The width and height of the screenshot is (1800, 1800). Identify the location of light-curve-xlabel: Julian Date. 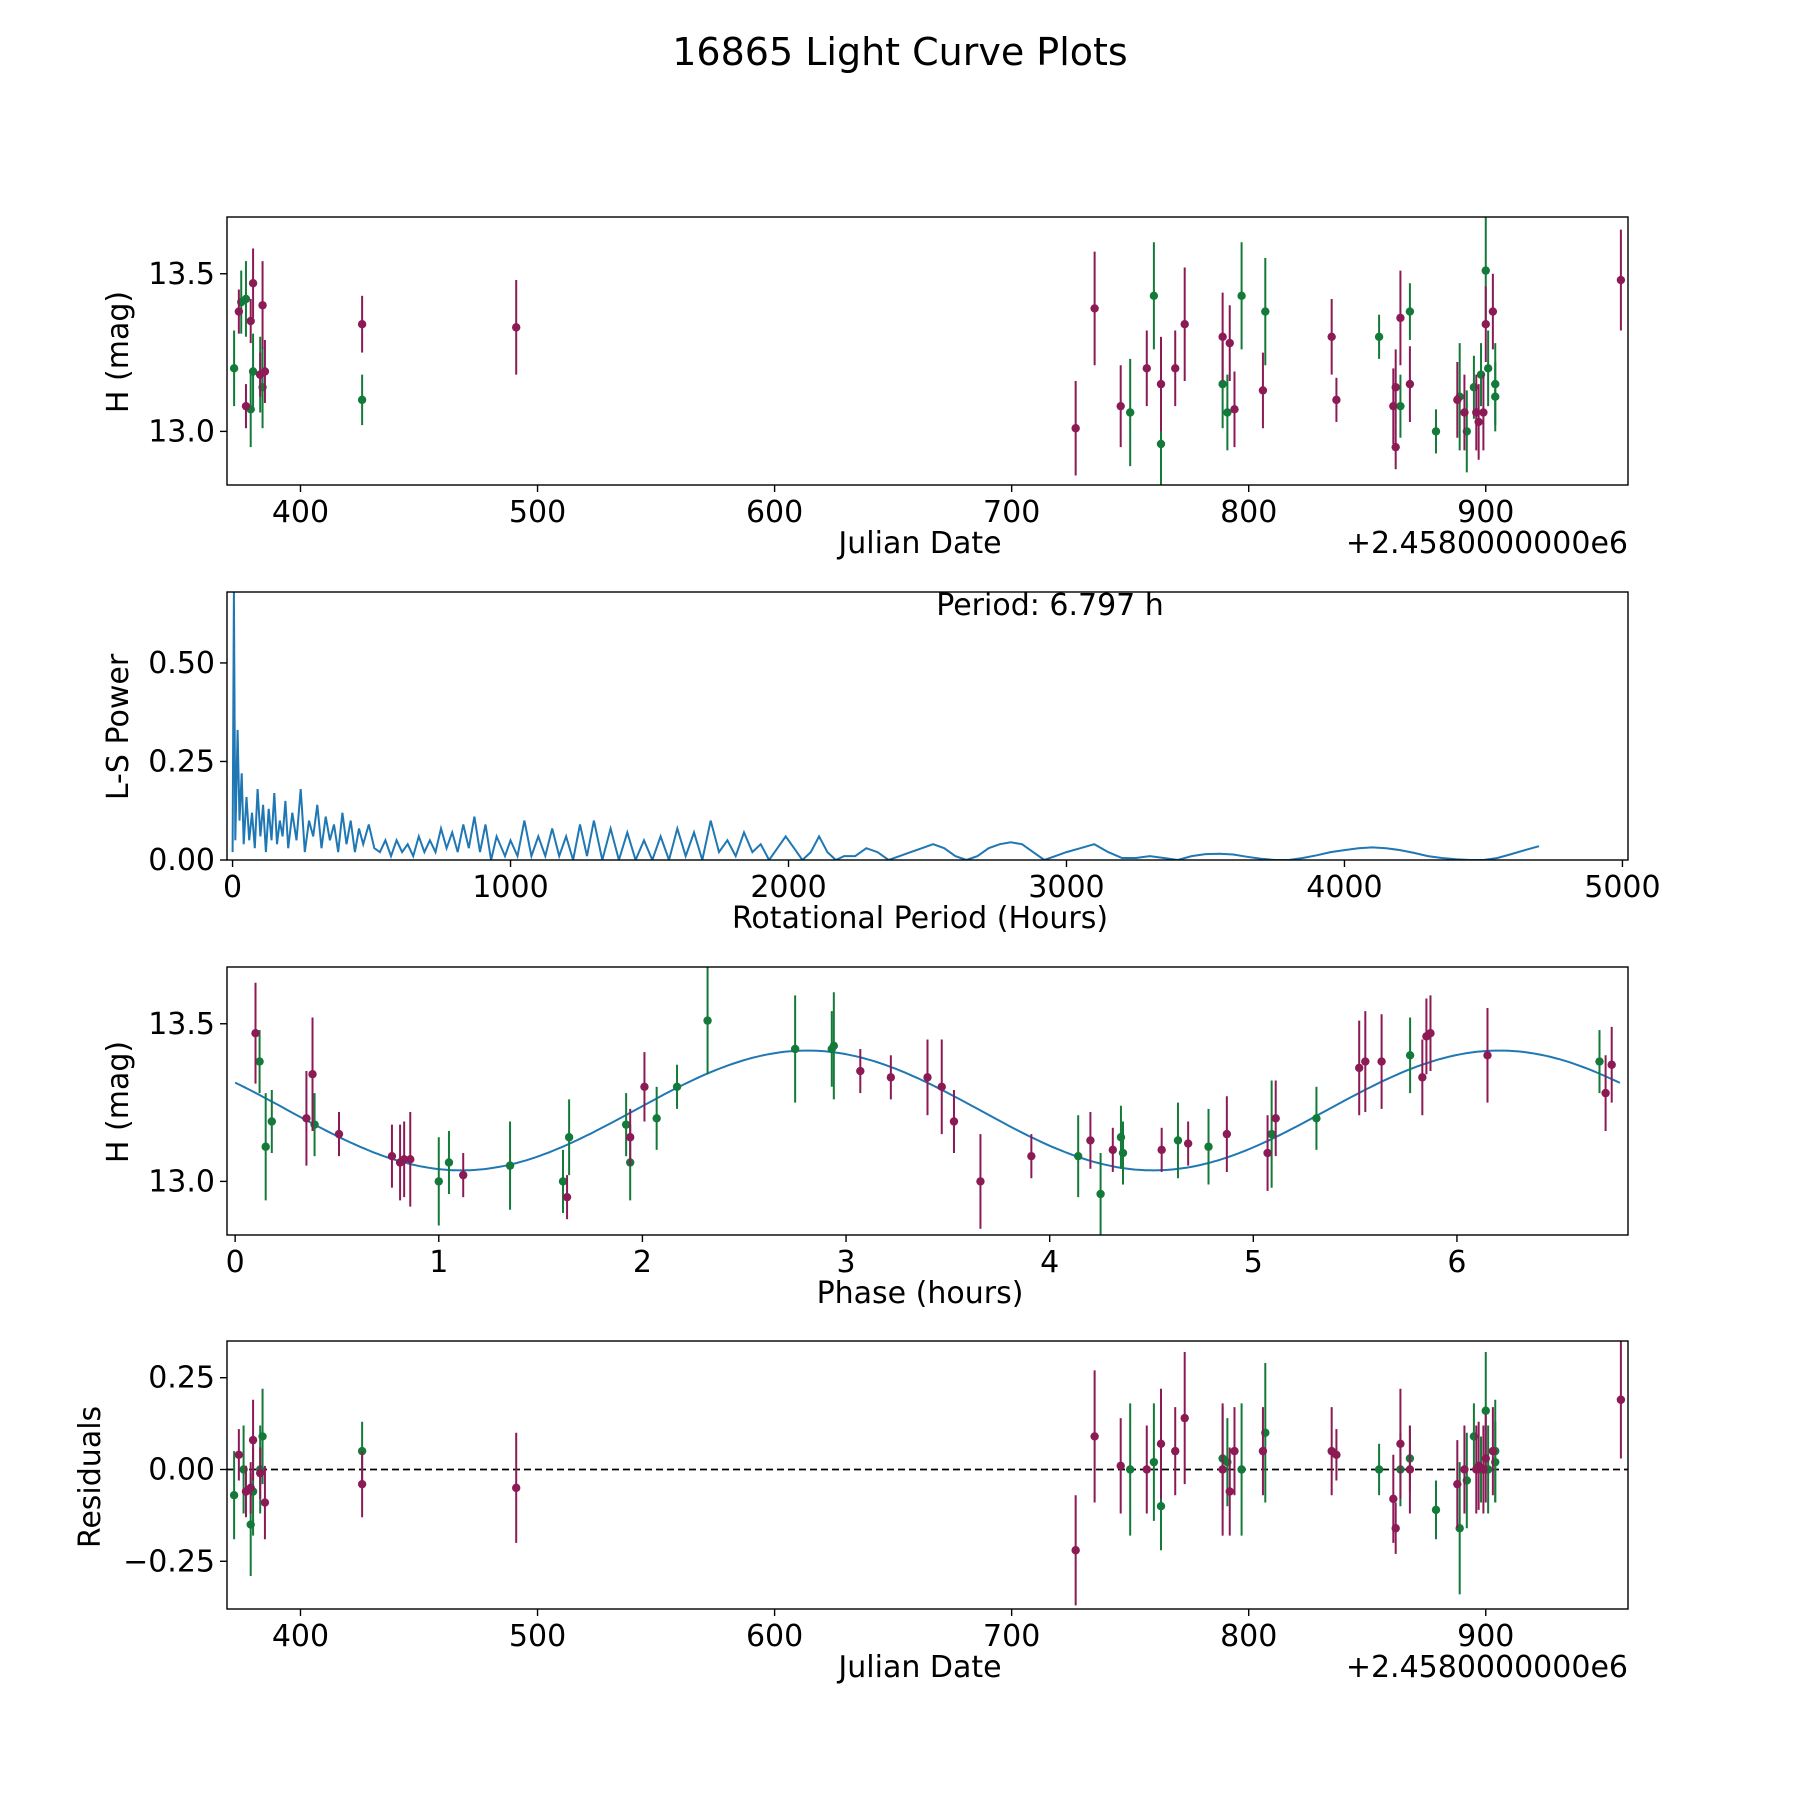
(918, 543).